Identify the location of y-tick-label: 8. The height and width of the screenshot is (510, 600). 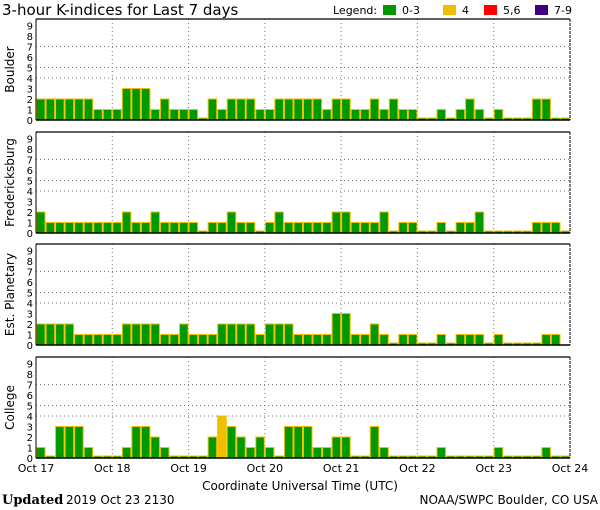
(30, 375).